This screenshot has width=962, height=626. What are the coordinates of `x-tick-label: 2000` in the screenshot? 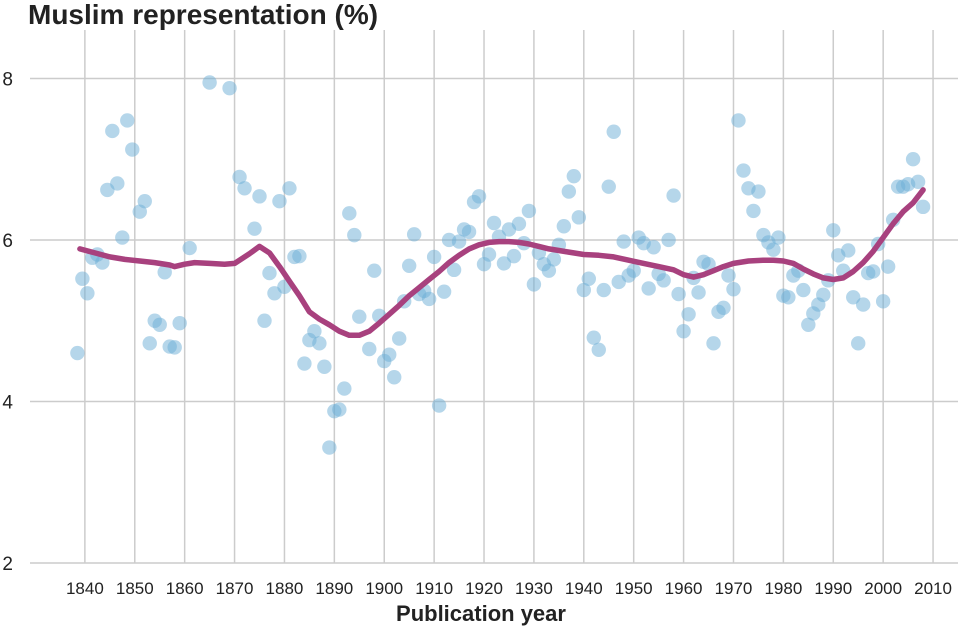 It's located at (883, 588).